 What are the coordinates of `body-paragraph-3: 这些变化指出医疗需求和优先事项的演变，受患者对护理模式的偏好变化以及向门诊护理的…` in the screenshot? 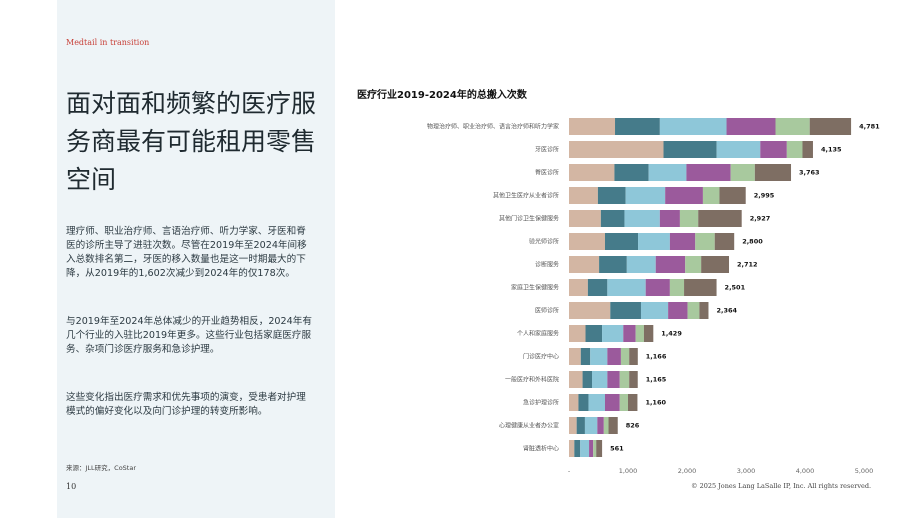 It's located at (186, 404).